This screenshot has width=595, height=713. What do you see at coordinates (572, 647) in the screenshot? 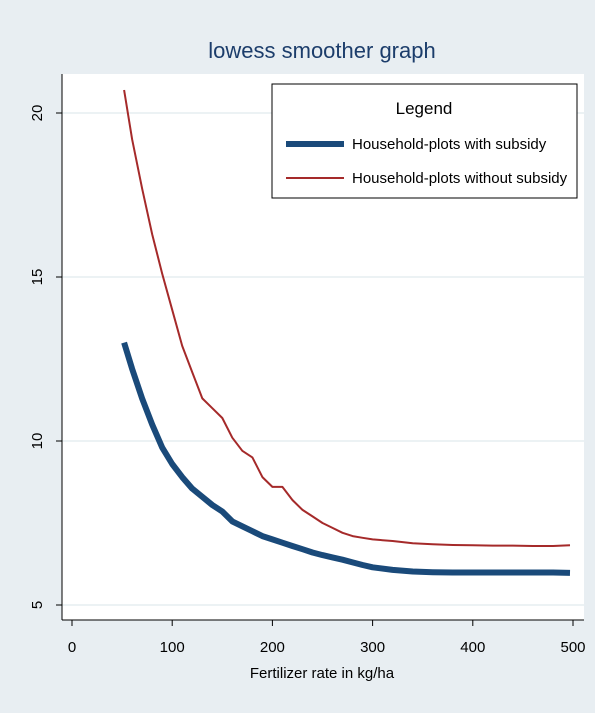
I see `x-tick-label: 500` at bounding box center [572, 647].